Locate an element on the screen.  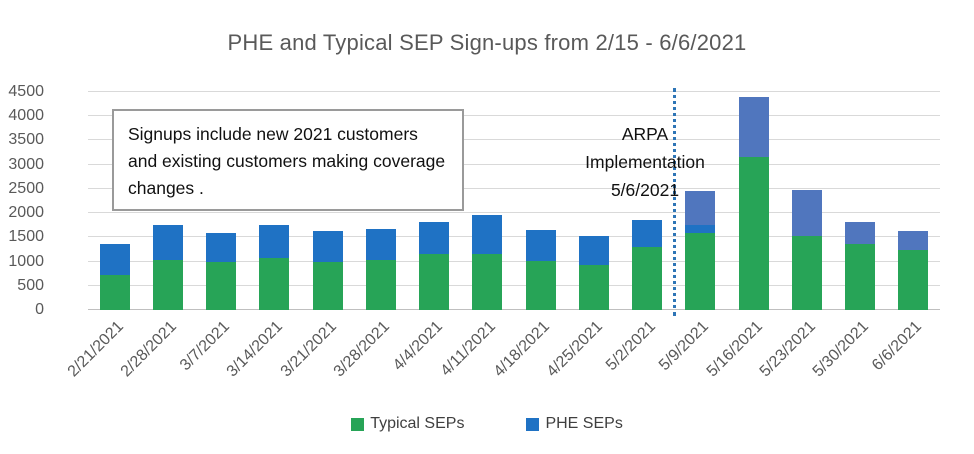
bar-slot-6/6/2021 is located at coordinates (913, 201).